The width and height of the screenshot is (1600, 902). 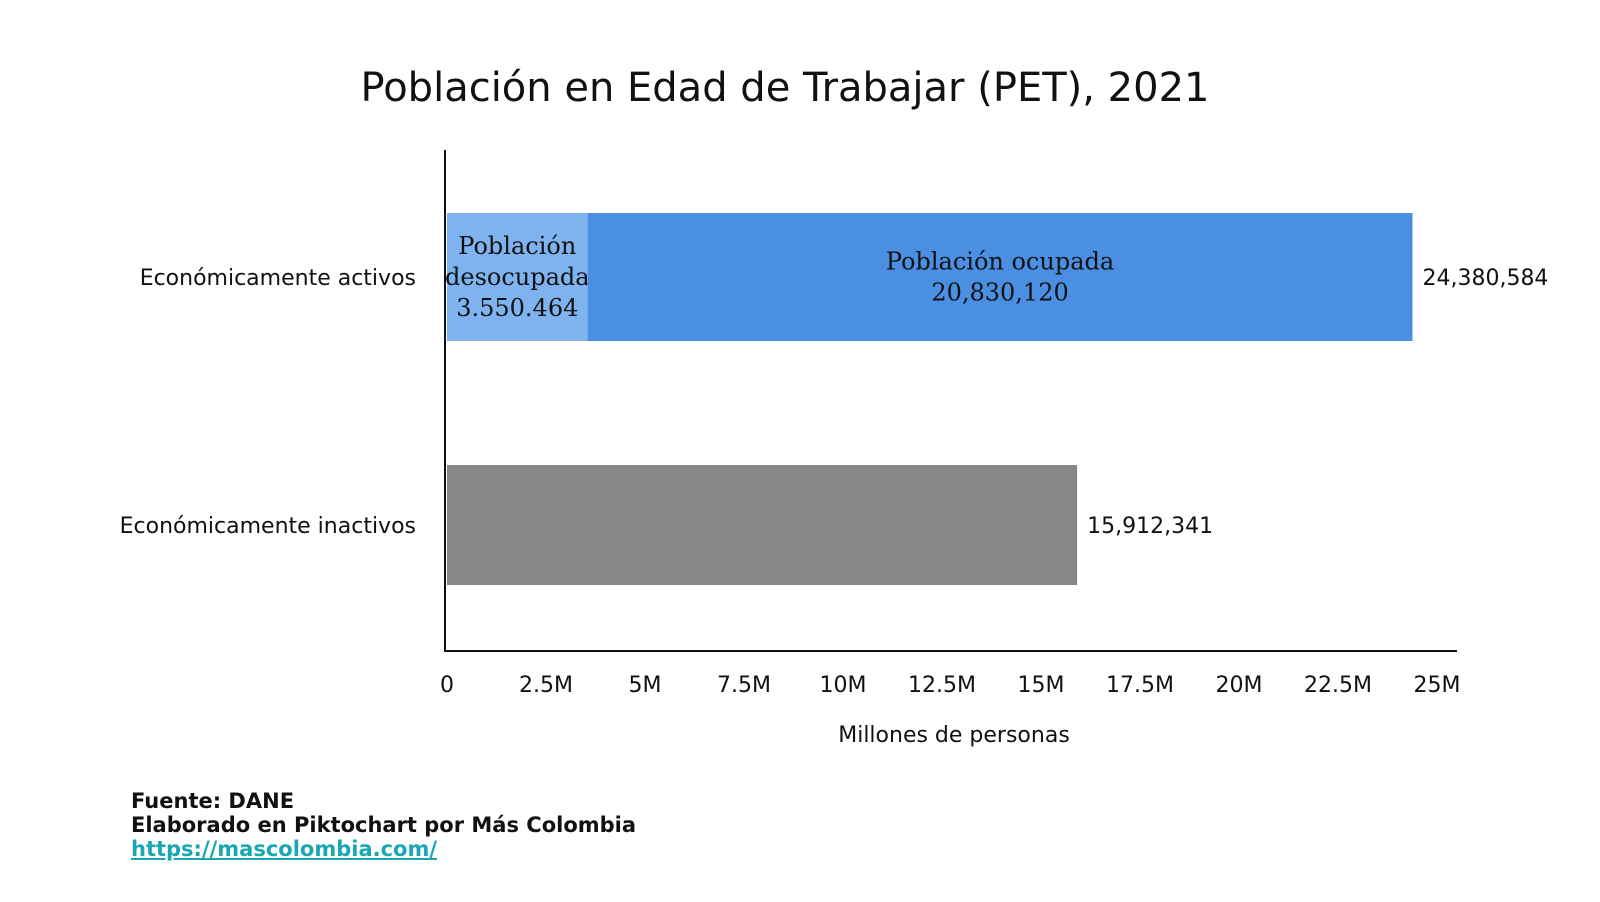 I want to click on x-tick-label: 5M, so click(x=645, y=685).